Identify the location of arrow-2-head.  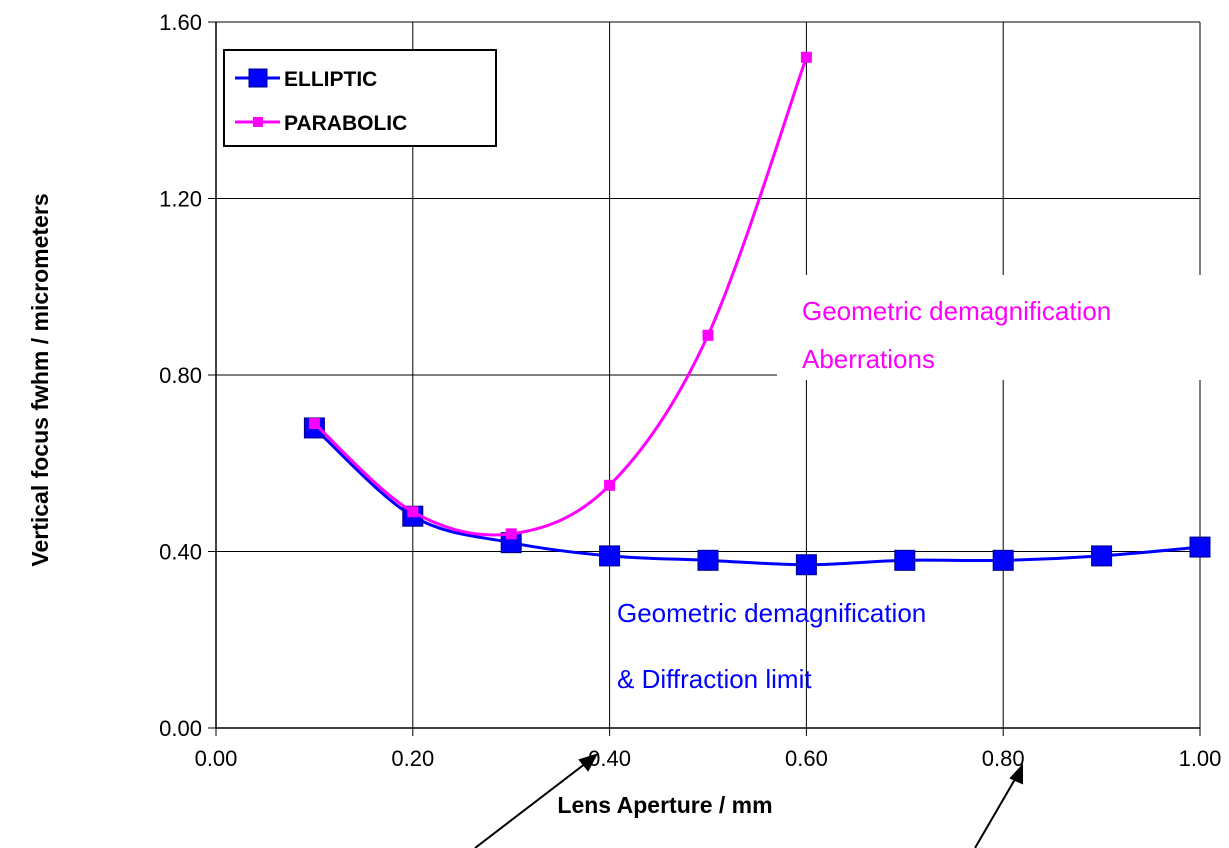
(1016, 774).